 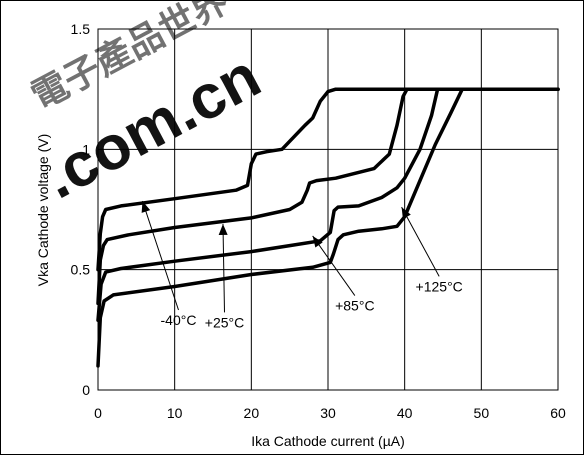 What do you see at coordinates (86, 390) in the screenshot?
I see `y-tick-label: 0` at bounding box center [86, 390].